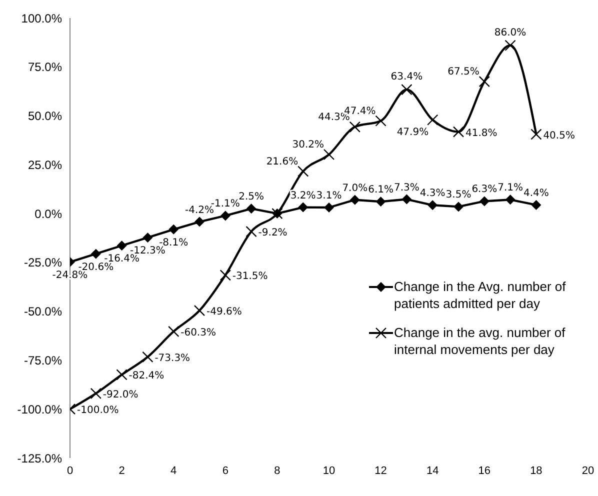  What do you see at coordinates (303, 196) in the screenshot?
I see `data-label: 3.2%` at bounding box center [303, 196].